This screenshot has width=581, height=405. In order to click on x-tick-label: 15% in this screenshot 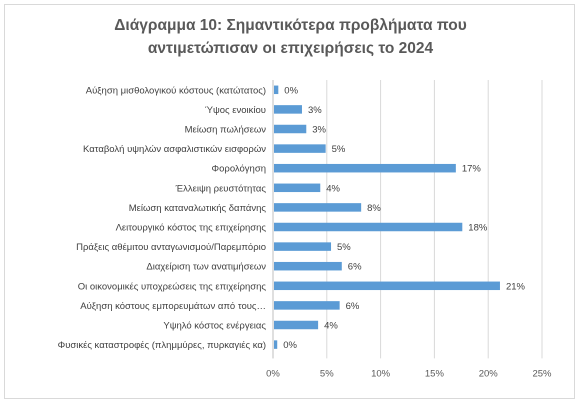, I will do `click(435, 373)`.